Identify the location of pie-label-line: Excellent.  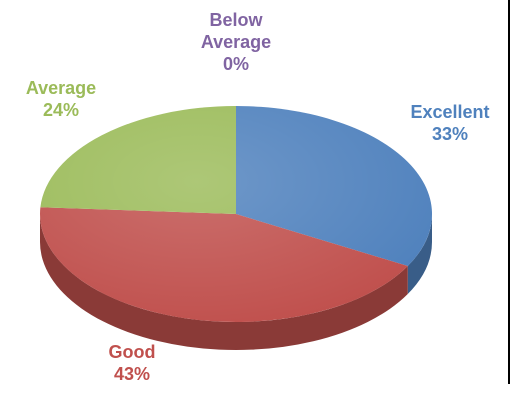
(449, 112).